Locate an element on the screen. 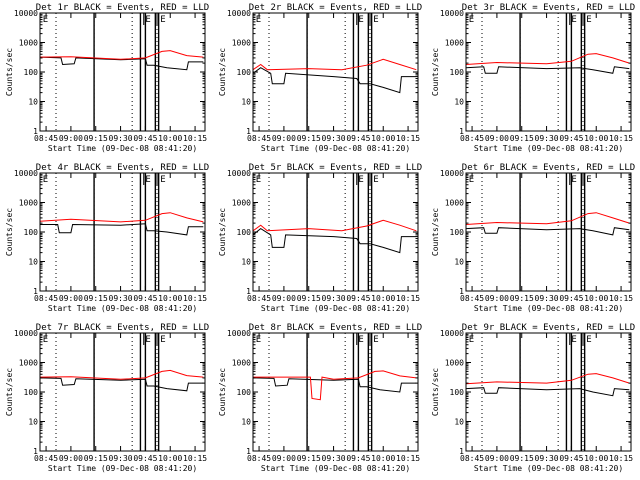 This screenshot has height=480, width=640. panel-title: Det 6r BLACK = Events, RED = LLD is located at coordinates (548, 168).